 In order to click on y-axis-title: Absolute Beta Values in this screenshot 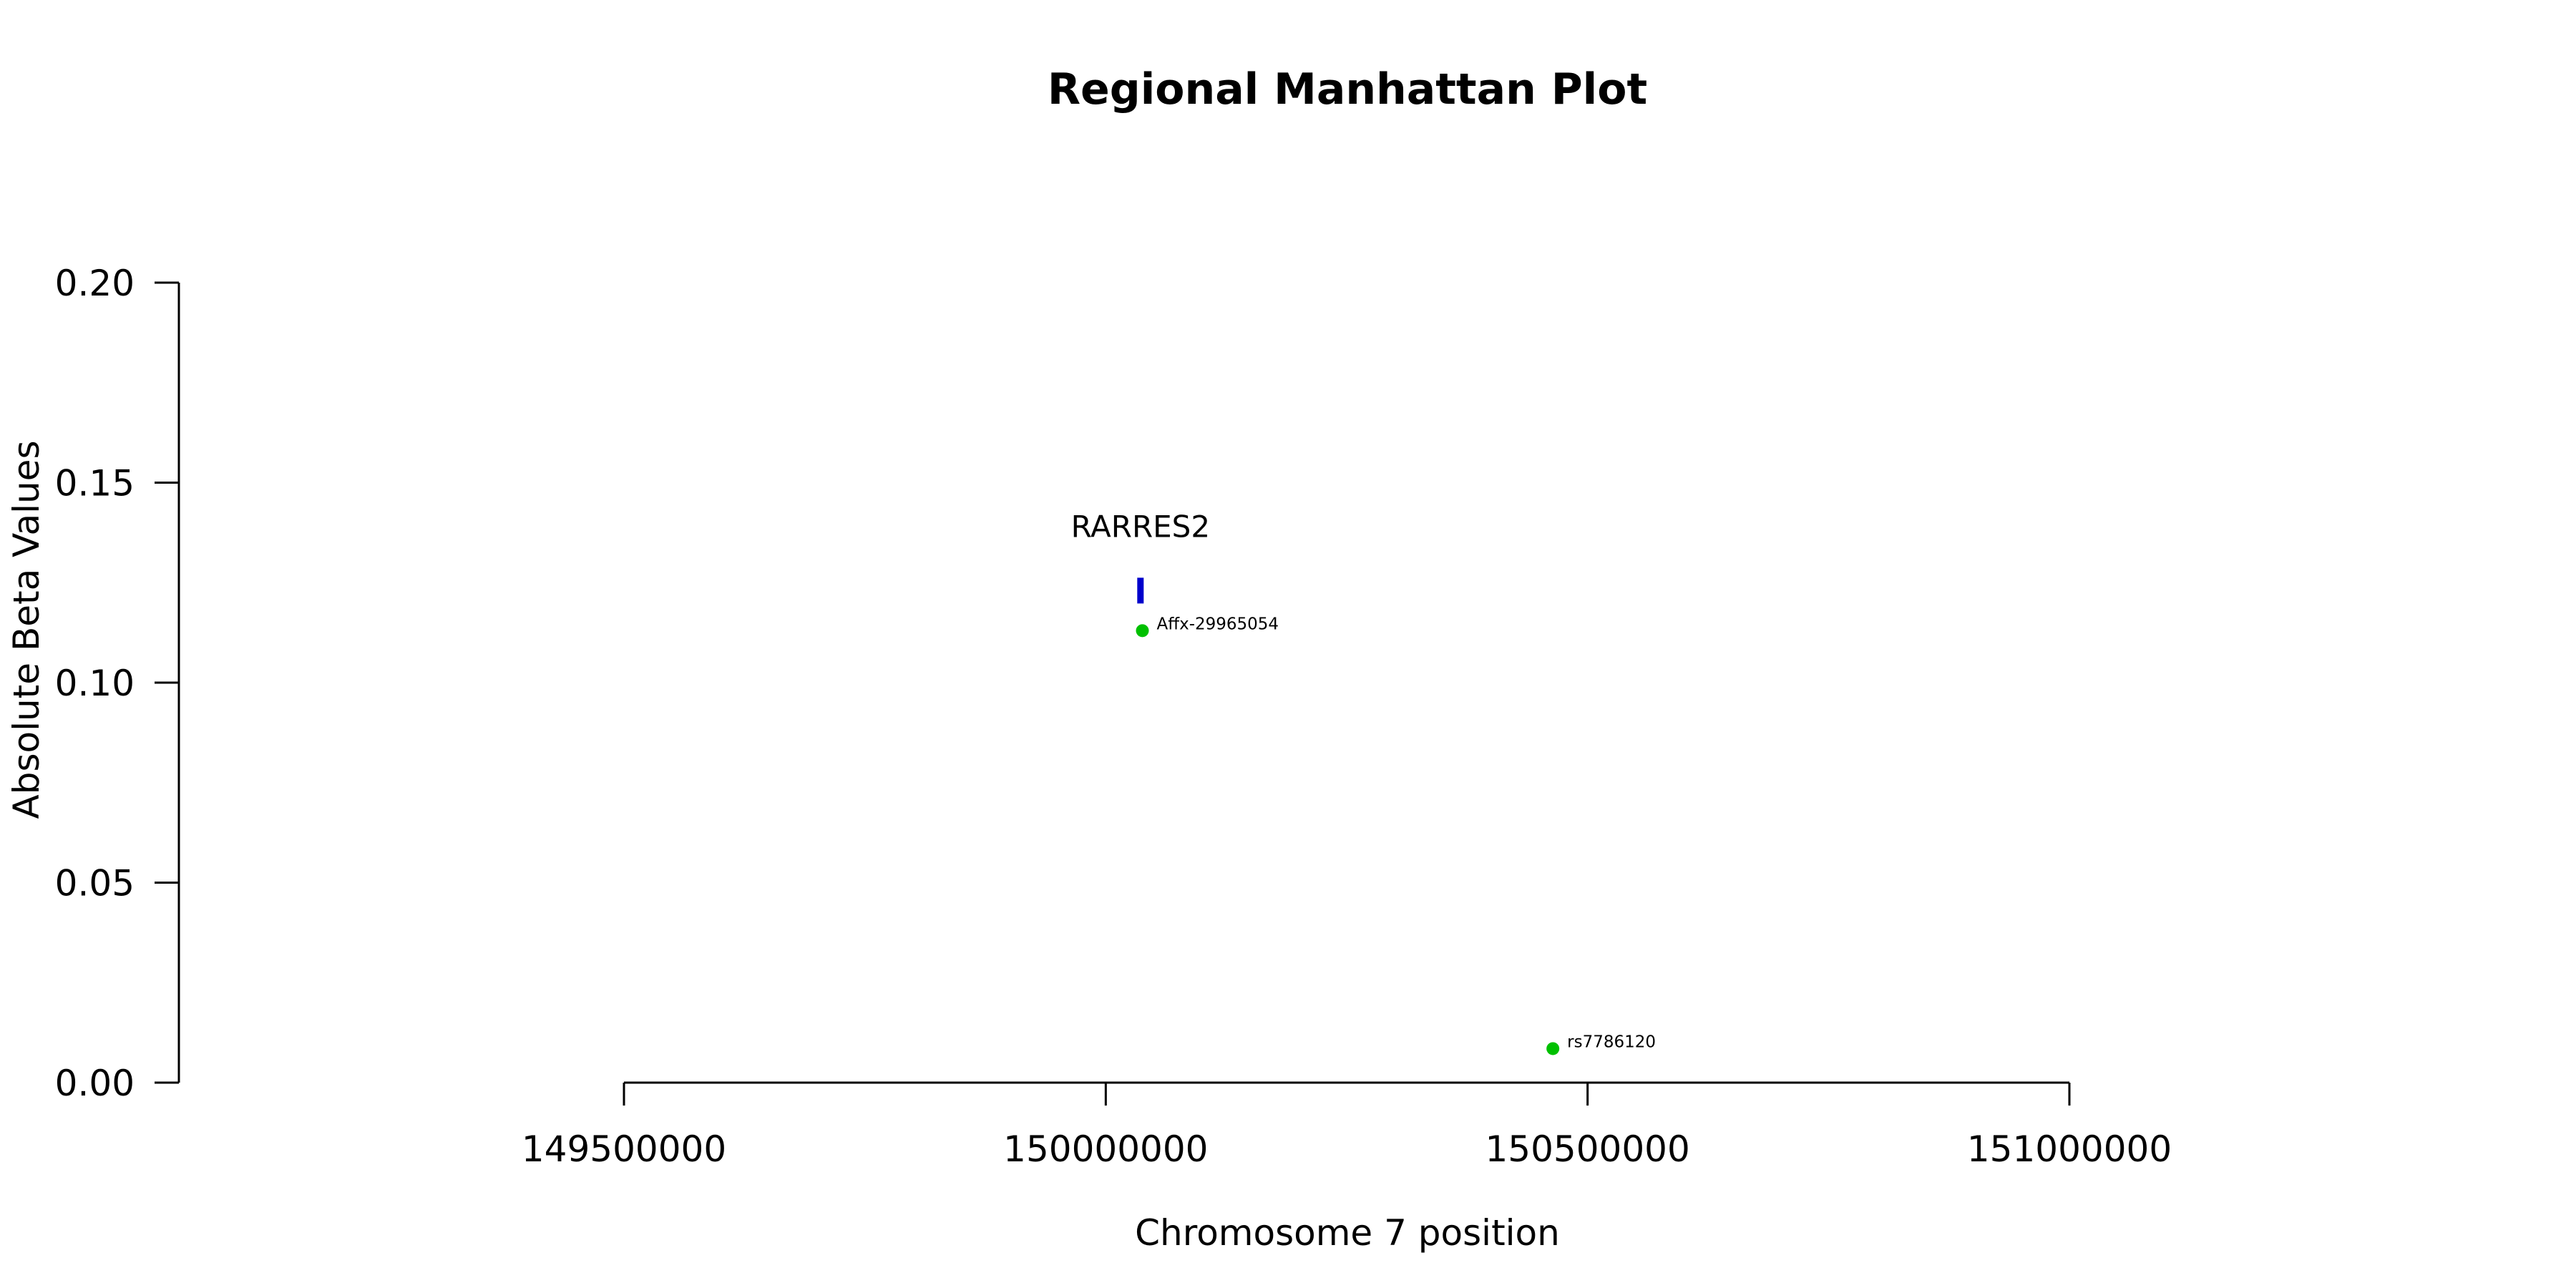, I will do `click(26, 630)`.